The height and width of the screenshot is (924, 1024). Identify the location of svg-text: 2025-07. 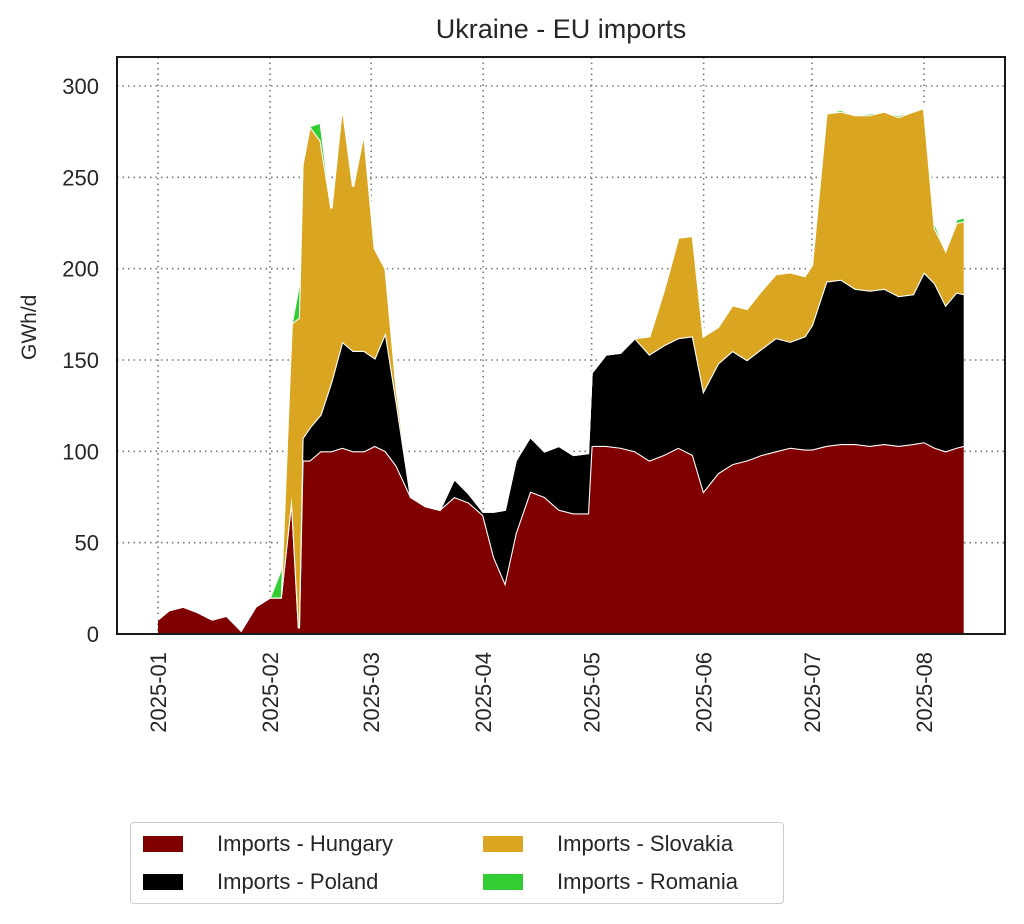
(812, 692).